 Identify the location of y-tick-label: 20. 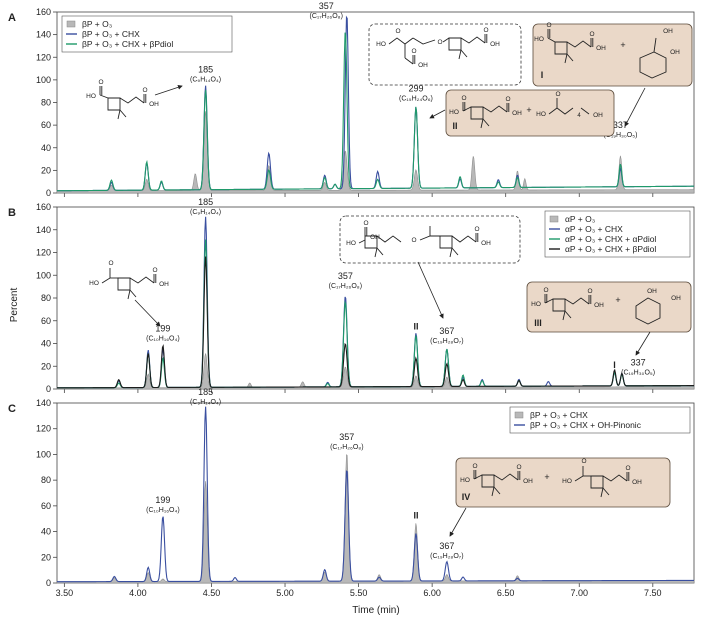
(46, 366).